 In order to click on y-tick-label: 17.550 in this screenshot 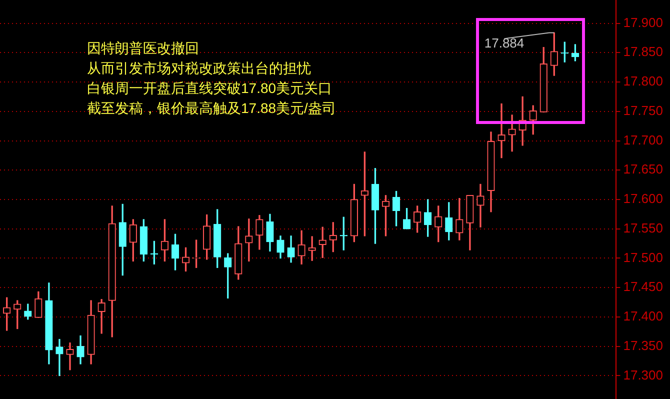, I will do `click(643, 228)`.